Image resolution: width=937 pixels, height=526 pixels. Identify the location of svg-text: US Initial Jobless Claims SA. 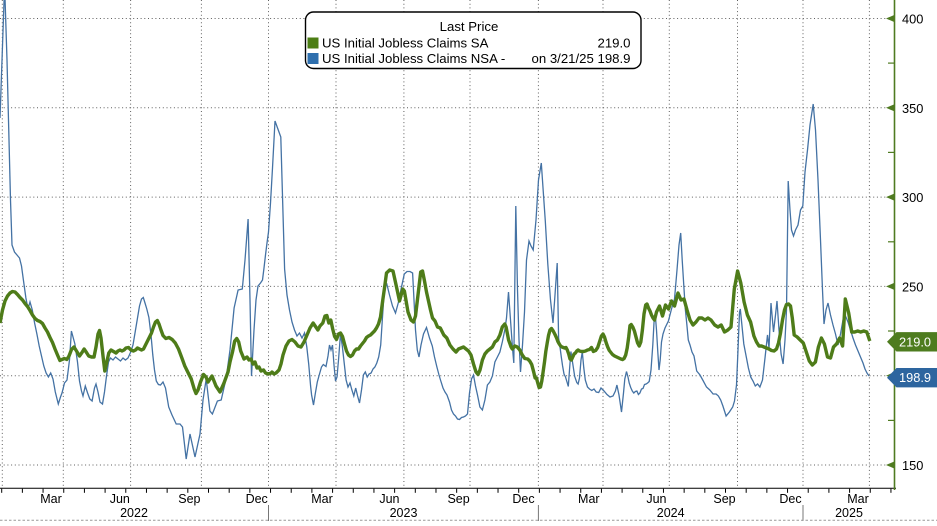
(405, 43).